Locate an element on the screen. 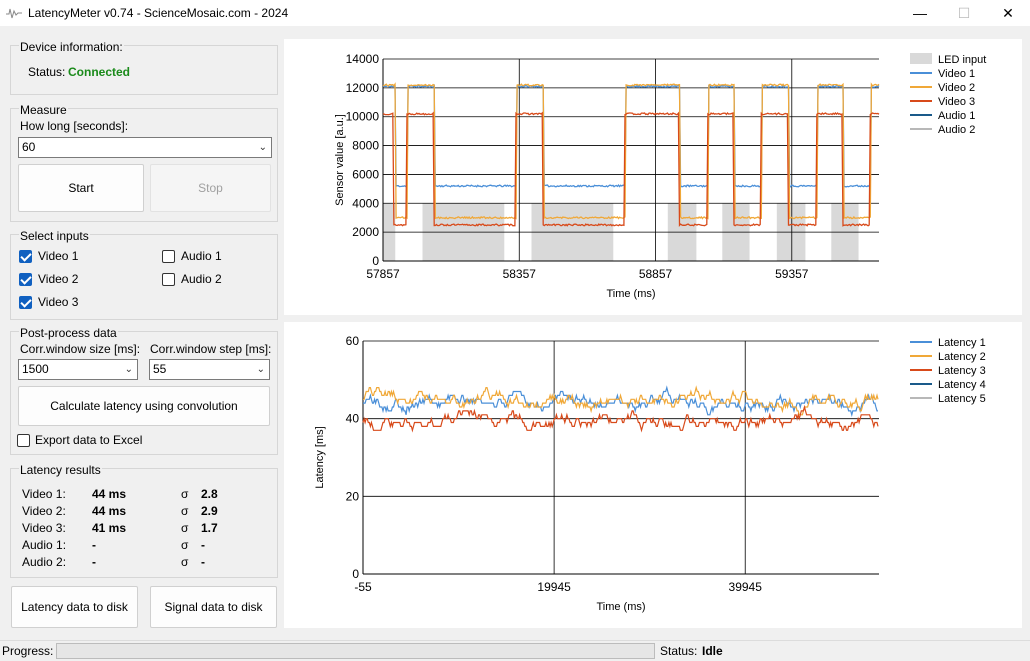 Image resolution: width=1030 pixels, height=661 pixels. legend-label: LED input is located at coordinates (962, 60).